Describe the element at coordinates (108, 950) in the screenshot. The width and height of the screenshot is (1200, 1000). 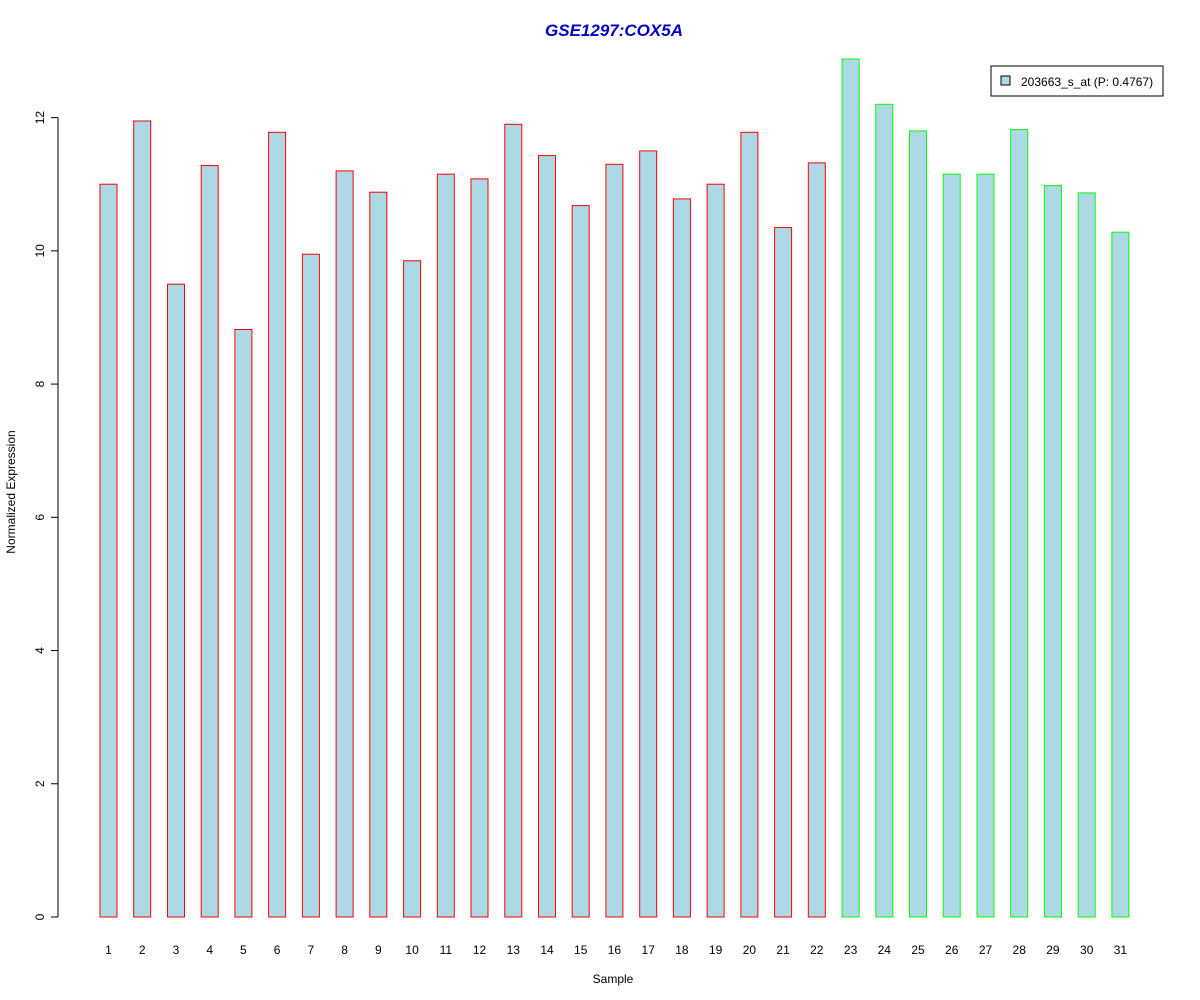
I see `x-tick-label: 1` at that location.